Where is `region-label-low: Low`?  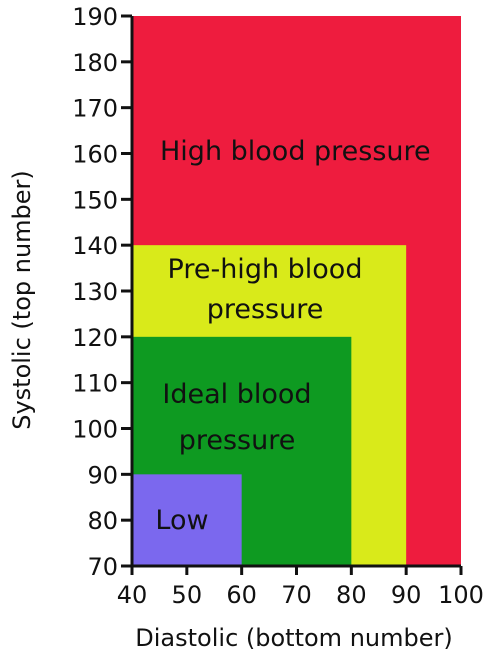 region-label-low: Low is located at coordinates (181, 520).